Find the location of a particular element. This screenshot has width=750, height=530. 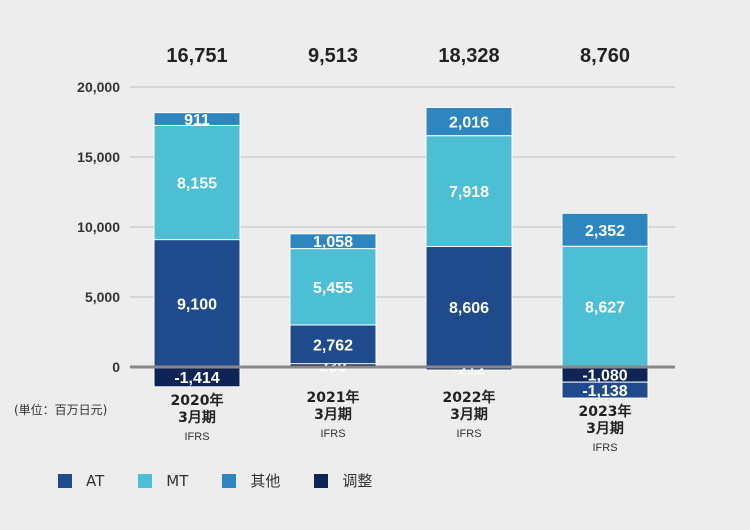

data-label: 5,455 is located at coordinates (333, 288).